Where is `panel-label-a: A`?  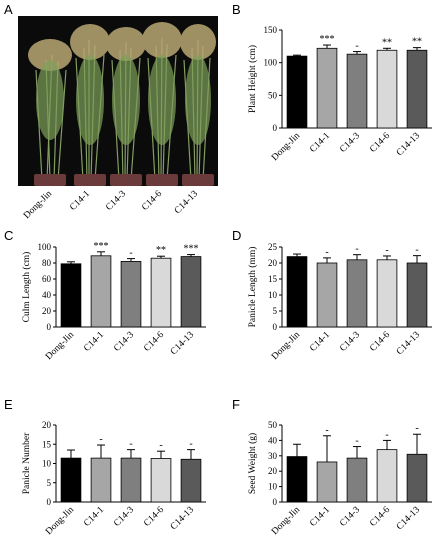
panel-label-a: A is located at coordinates (8, 9).